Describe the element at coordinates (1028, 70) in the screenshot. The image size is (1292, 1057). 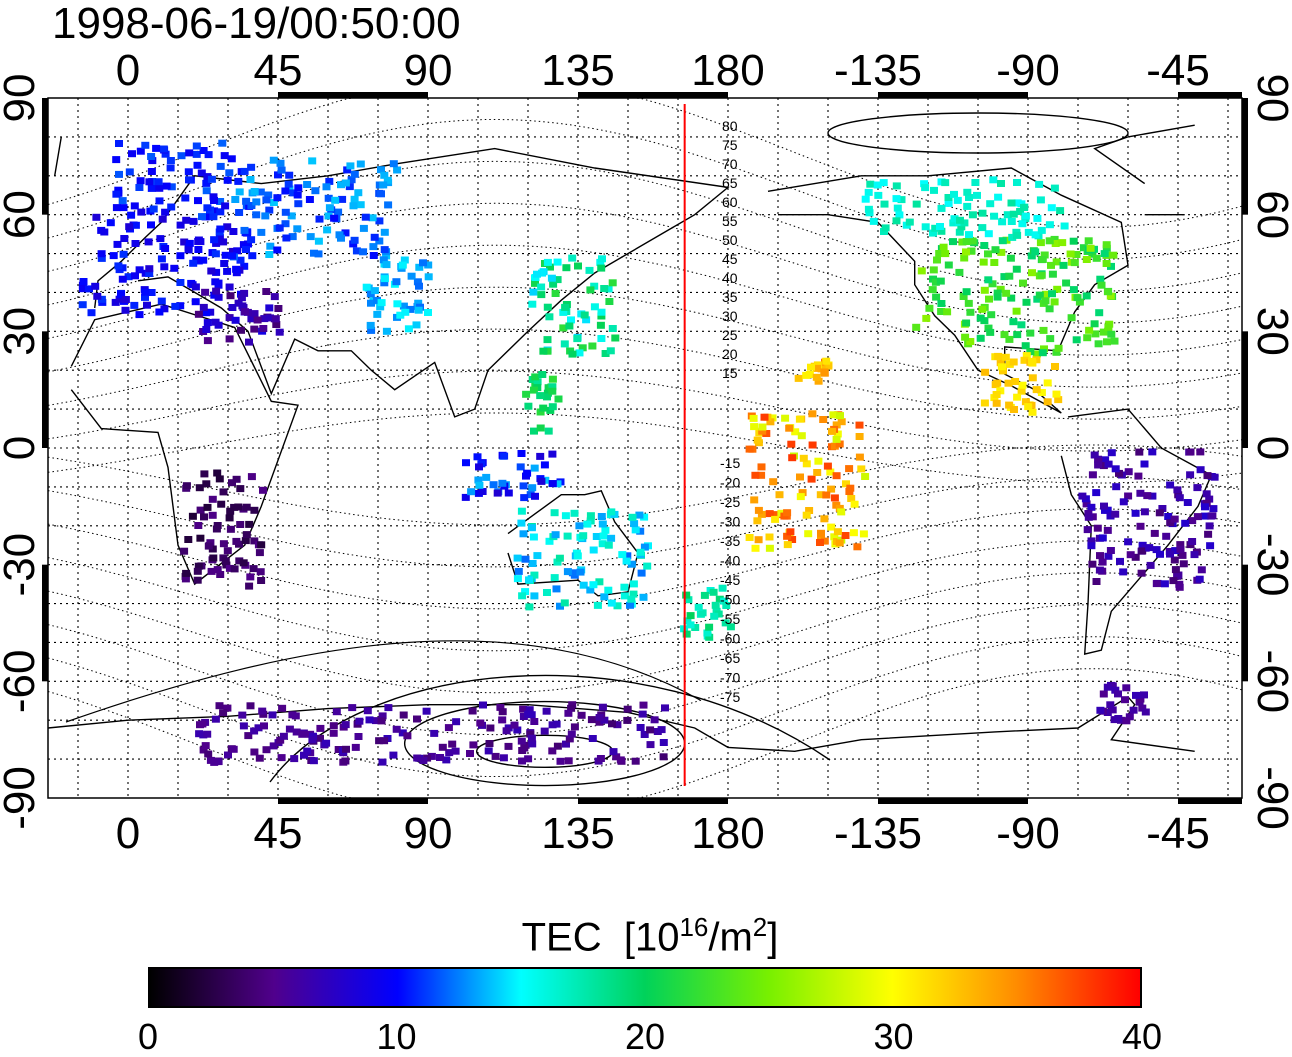
I see `lon-tick-label-top: -90` at that location.